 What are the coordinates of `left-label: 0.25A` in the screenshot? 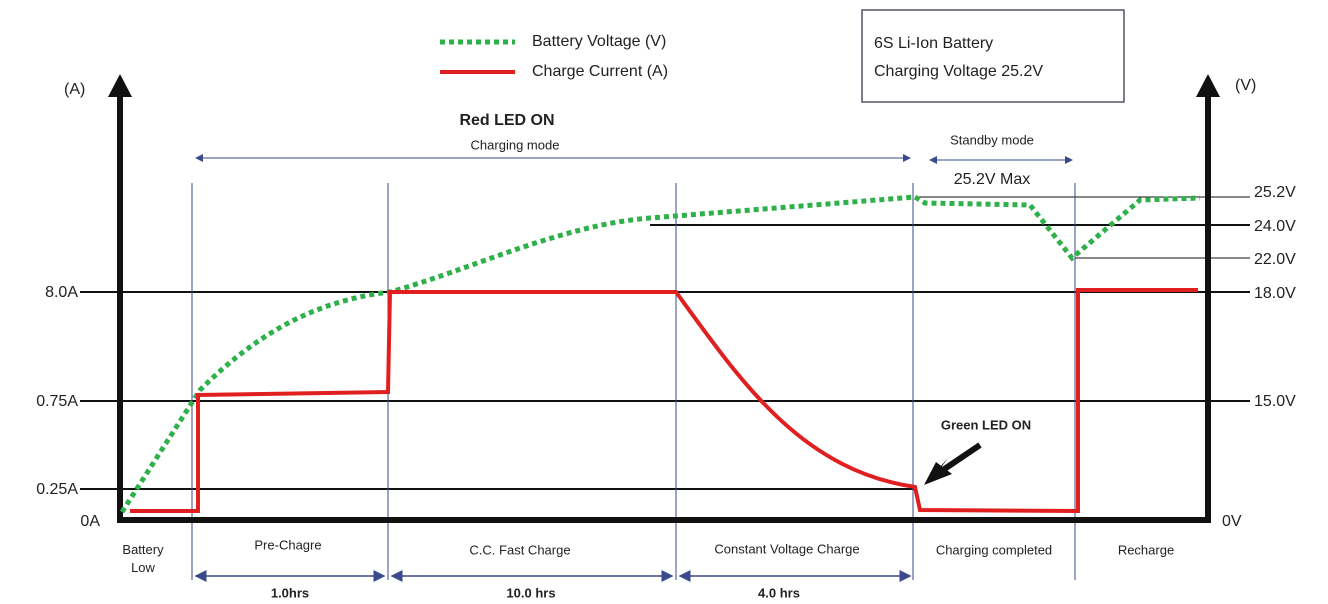 It's located at (57, 489).